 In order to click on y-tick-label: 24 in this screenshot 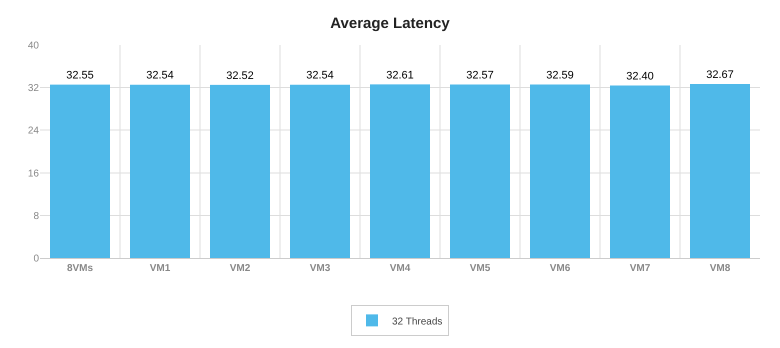, I will do `click(34, 131)`.